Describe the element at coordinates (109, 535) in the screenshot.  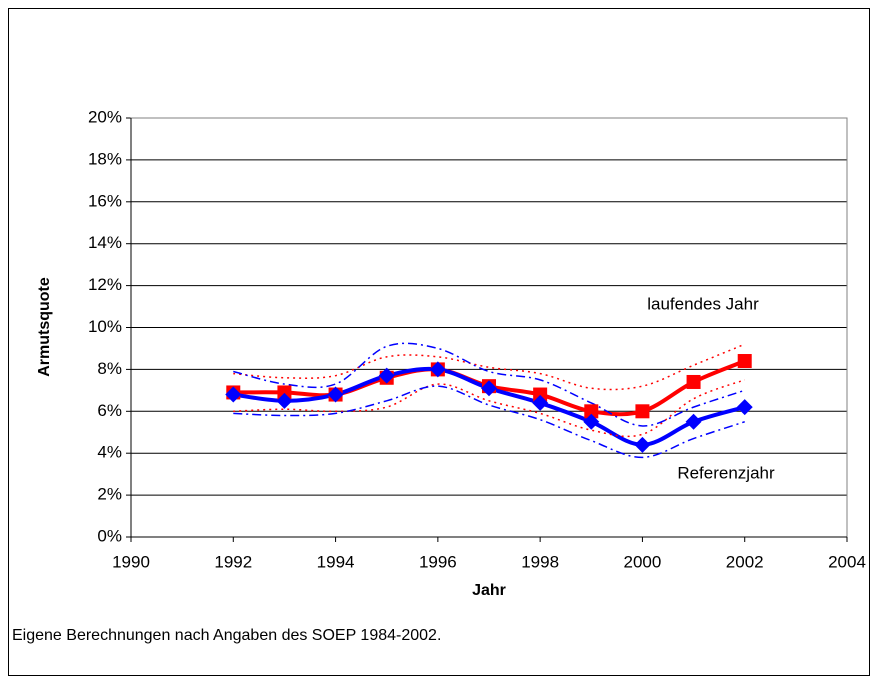
I see `y-tick-label: 0%` at that location.